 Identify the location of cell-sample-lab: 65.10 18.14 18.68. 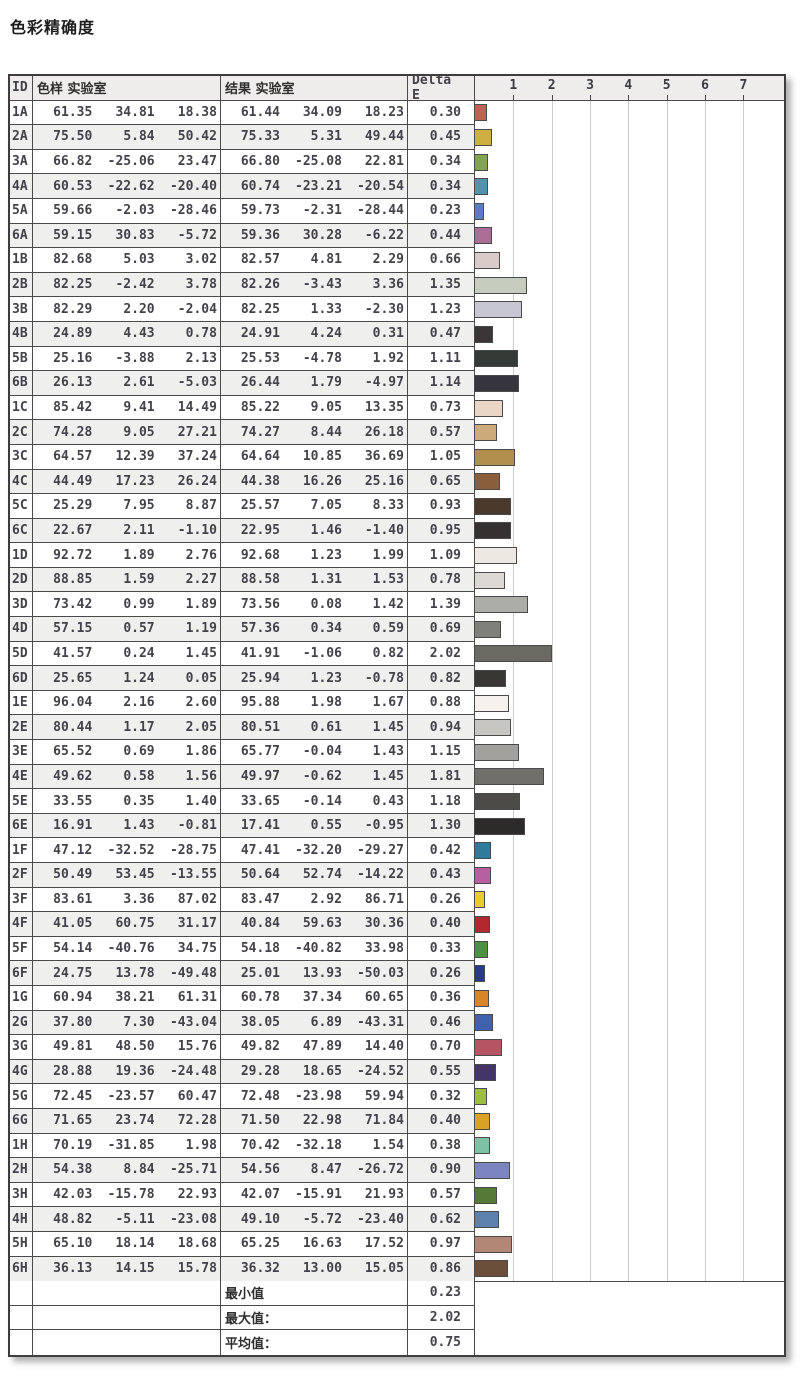
(127, 1243).